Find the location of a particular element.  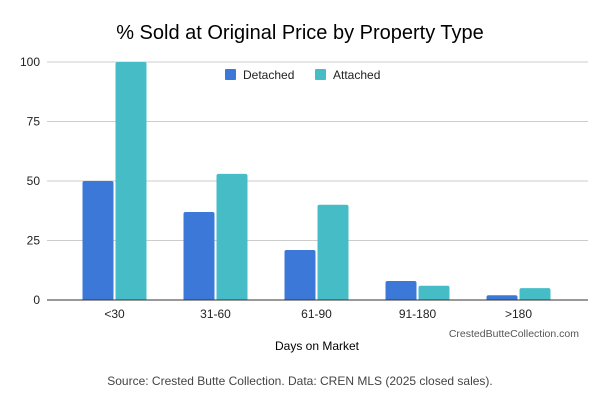

y-tick-label: 0 is located at coordinates (36, 300).